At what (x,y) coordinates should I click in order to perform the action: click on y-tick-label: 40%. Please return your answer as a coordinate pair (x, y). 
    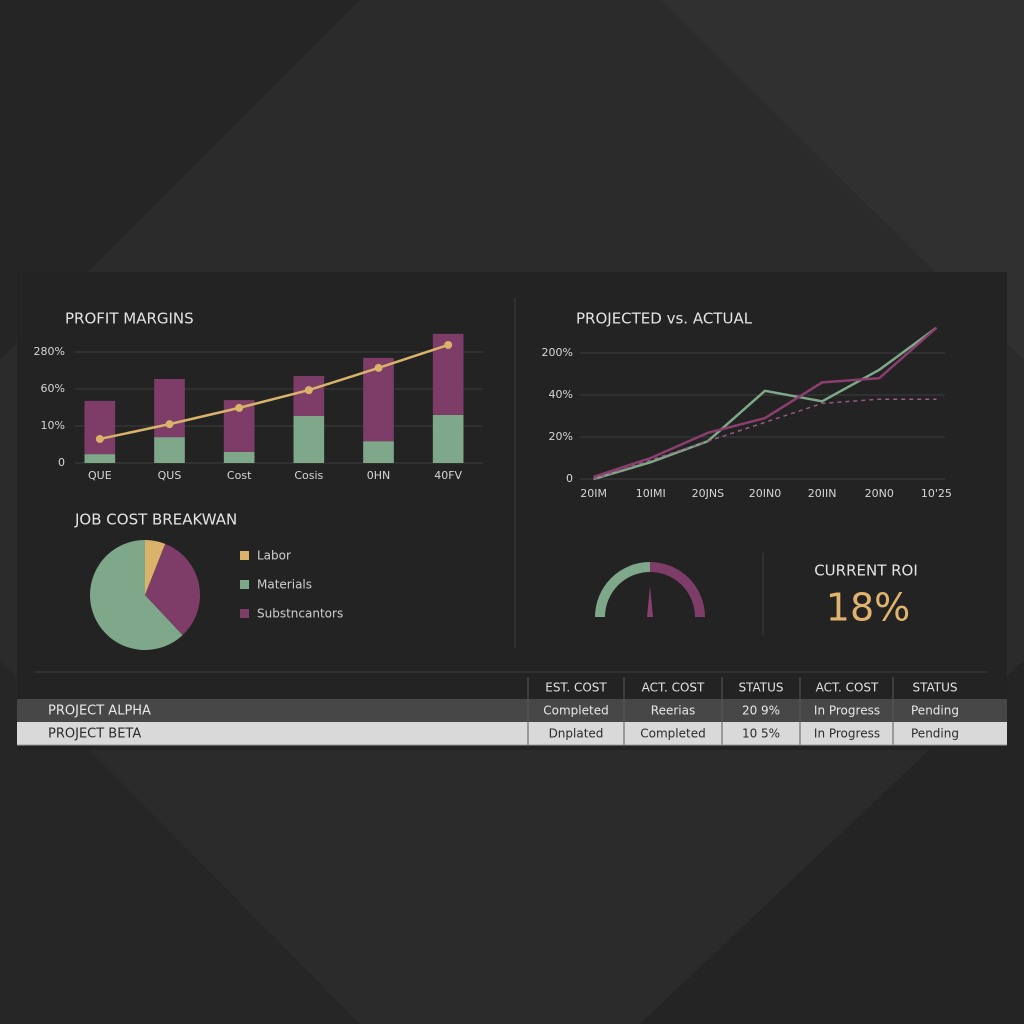
    Looking at the image, I should click on (561, 394).